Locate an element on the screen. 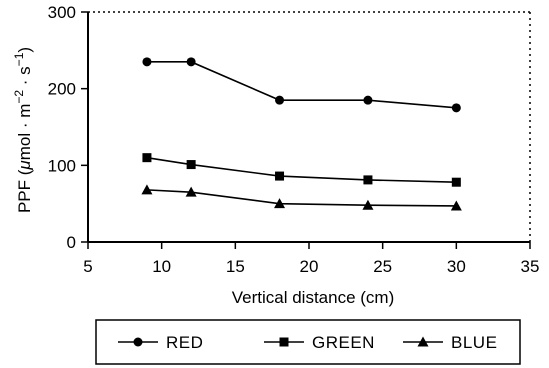  legend-box is located at coordinates (308, 342).